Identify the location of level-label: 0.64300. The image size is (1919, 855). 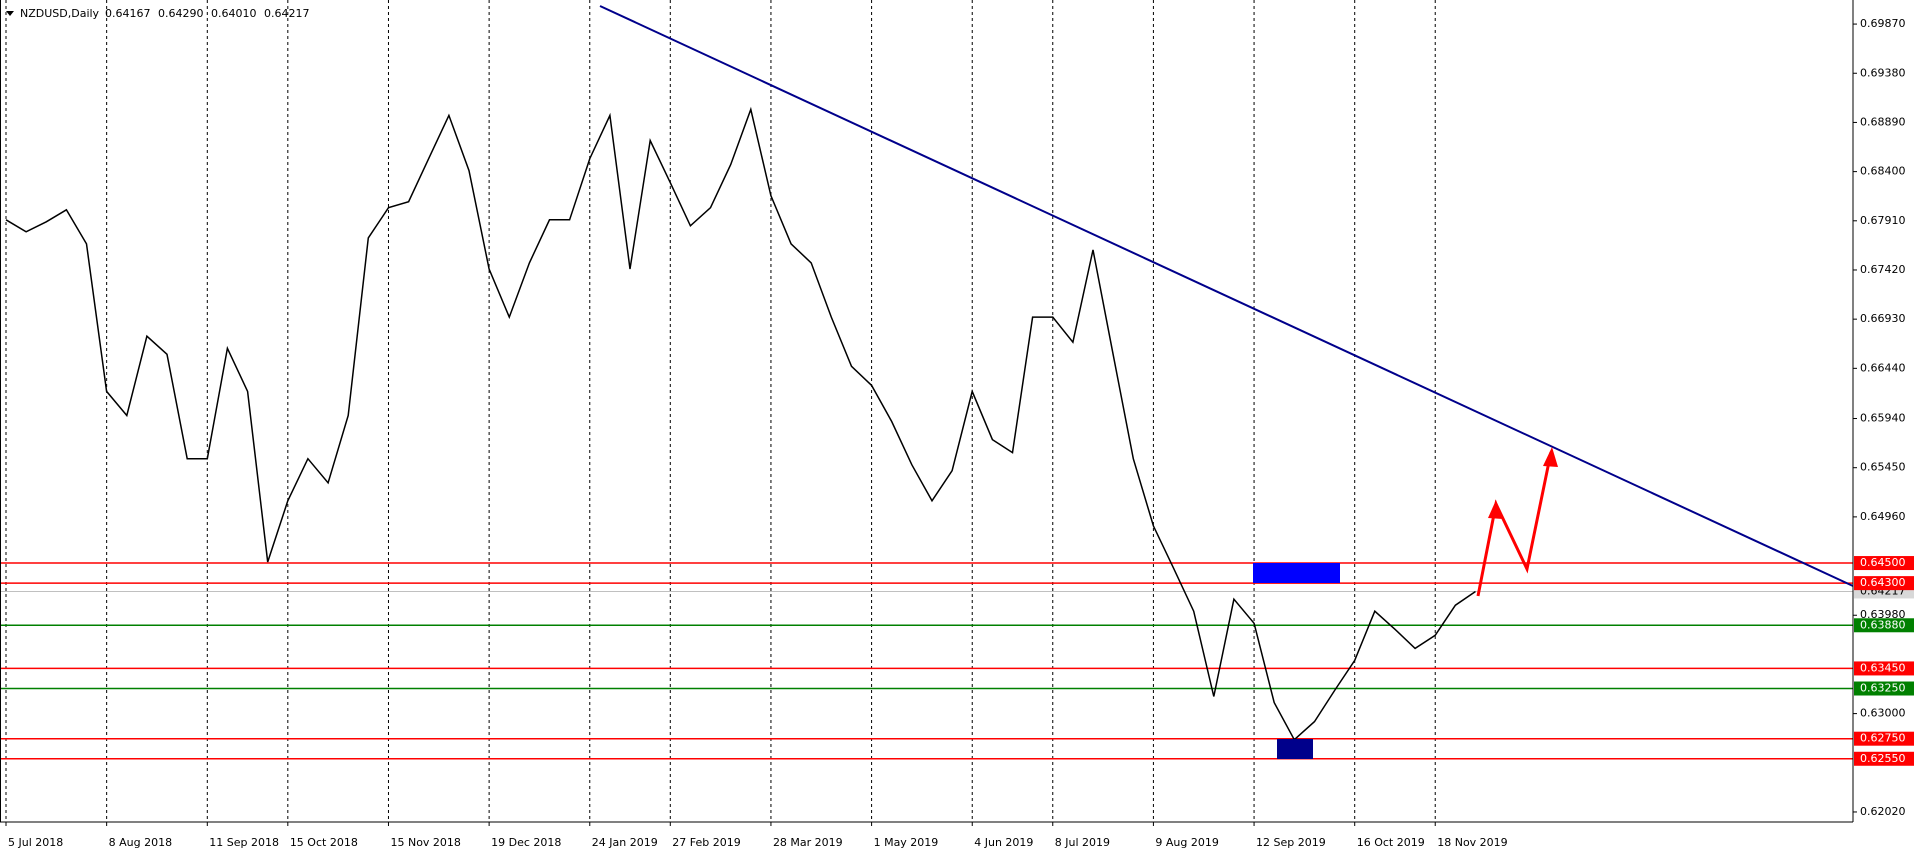
(1883, 582).